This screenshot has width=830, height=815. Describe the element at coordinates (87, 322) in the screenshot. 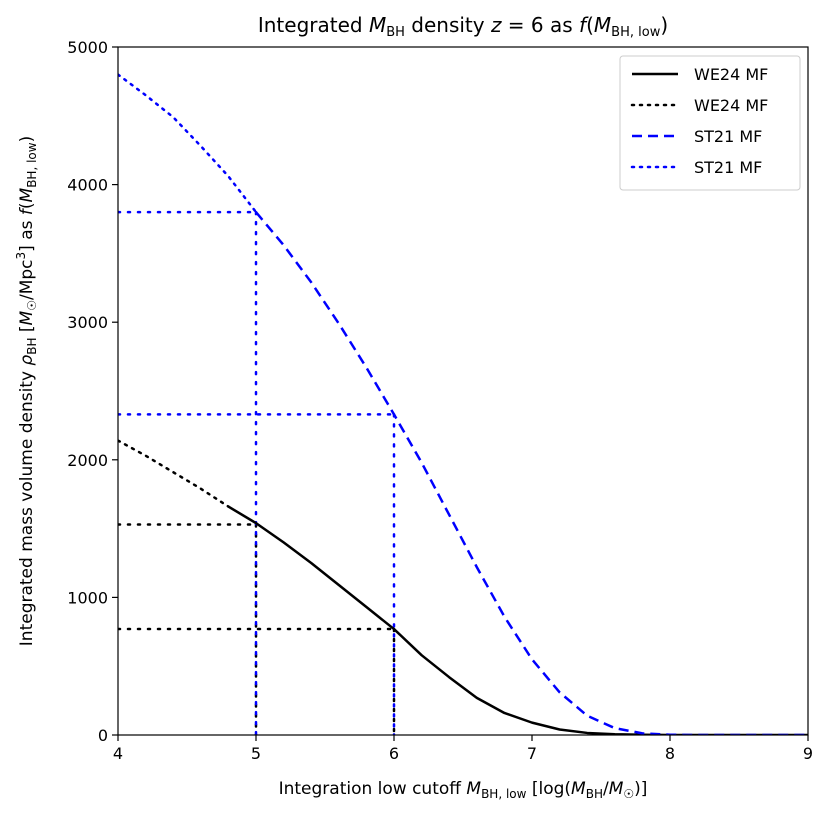

I see `y-tick-label: 3000` at that location.